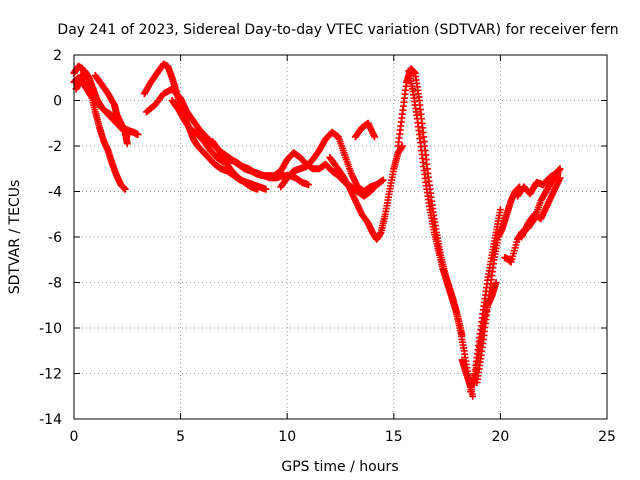  What do you see at coordinates (57, 56) in the screenshot?
I see `y-tick-label: 2` at bounding box center [57, 56].